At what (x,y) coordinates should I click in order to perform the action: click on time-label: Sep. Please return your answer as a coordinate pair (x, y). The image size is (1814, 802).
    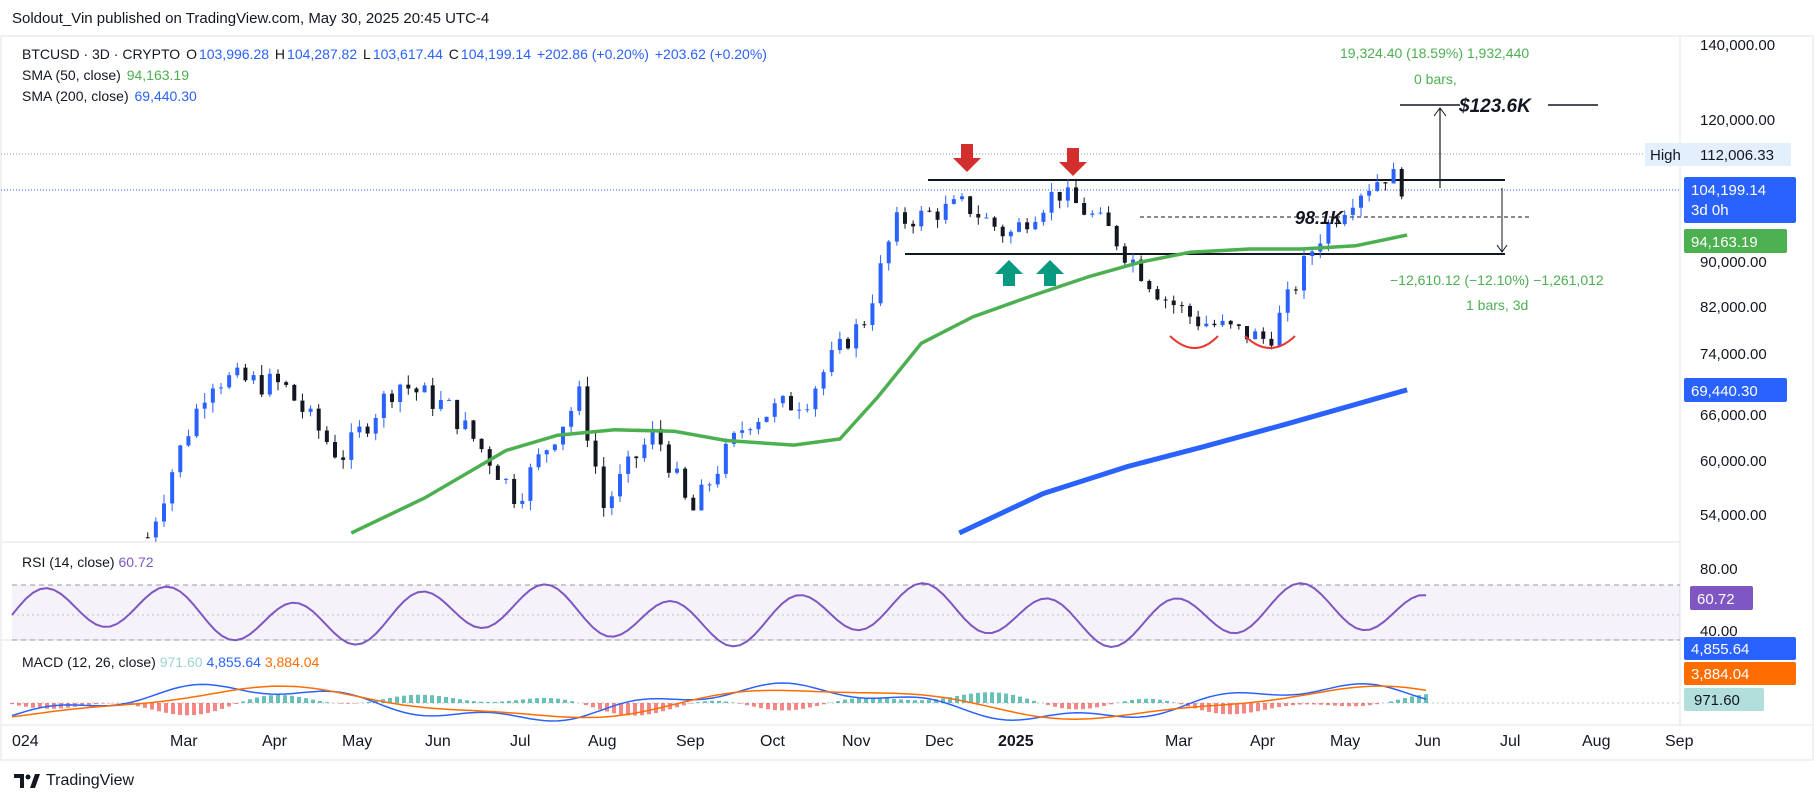
    Looking at the image, I should click on (690, 741).